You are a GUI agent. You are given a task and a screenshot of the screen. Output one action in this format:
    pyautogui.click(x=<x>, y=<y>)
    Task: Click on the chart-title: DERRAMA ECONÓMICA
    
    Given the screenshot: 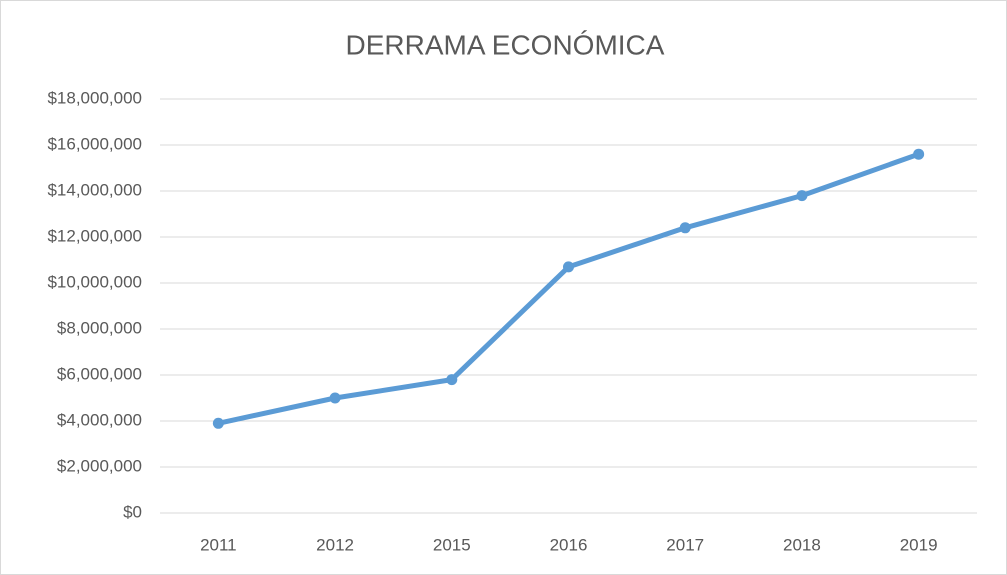 What is the action you would take?
    pyautogui.click(x=505, y=44)
    